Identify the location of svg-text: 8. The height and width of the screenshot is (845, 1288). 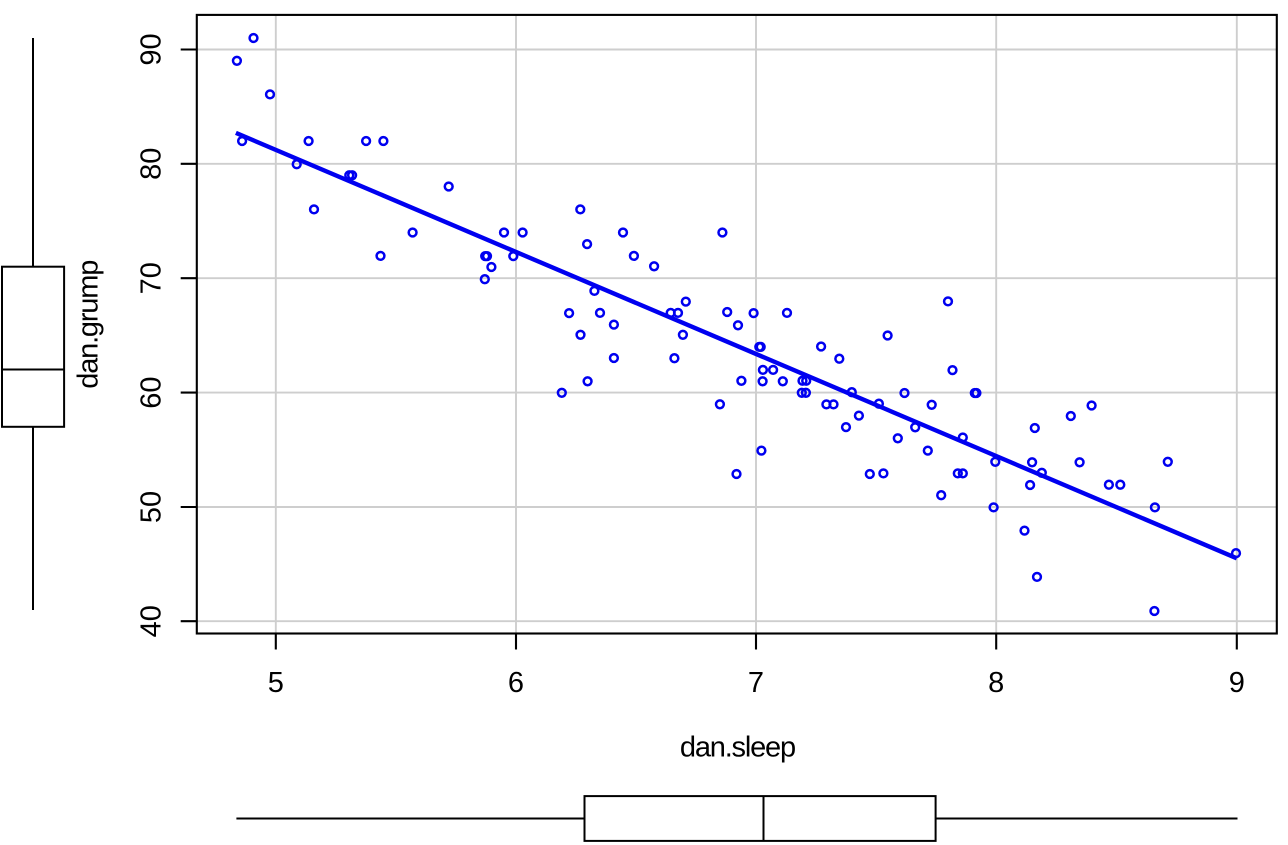
(996, 683).